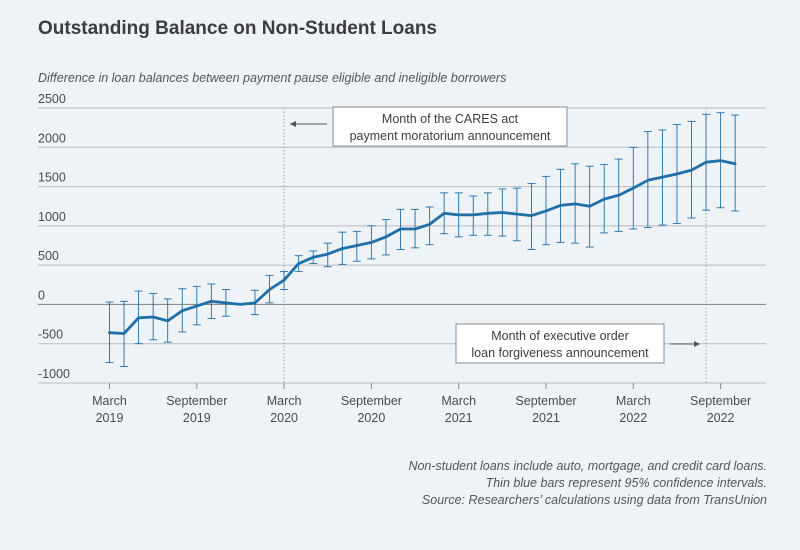 This screenshot has width=800, height=550. Describe the element at coordinates (48, 256) in the screenshot. I see `y-tick-label: 500` at that location.